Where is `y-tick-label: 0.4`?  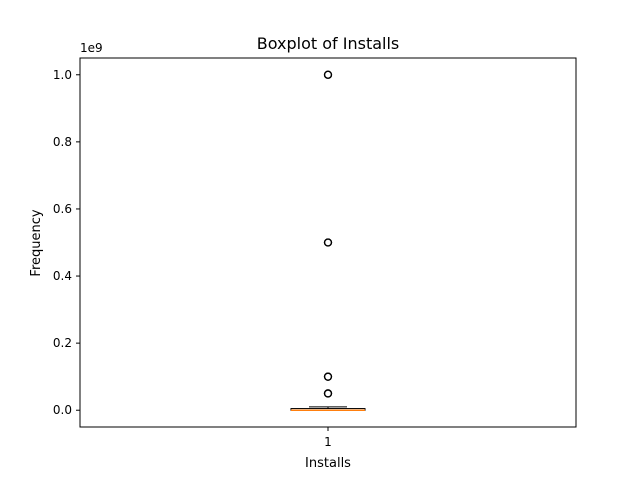 y-tick-label: 0.4 is located at coordinates (62, 276).